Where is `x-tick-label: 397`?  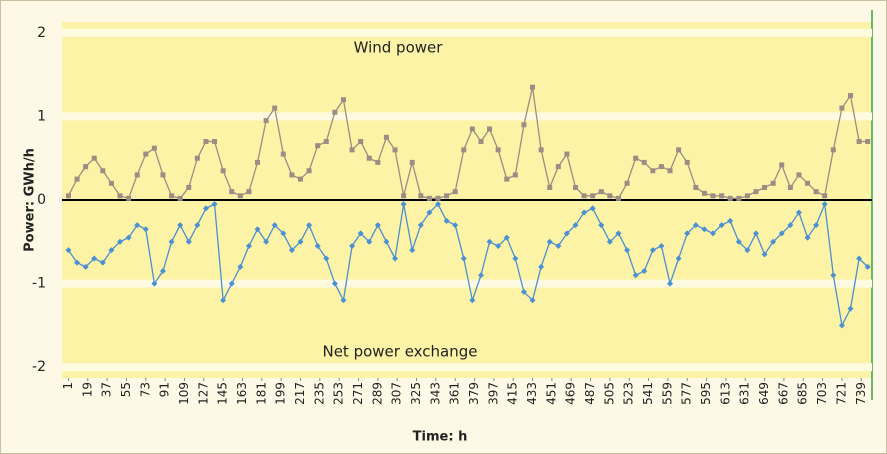 x-tick-label: 397 is located at coordinates (493, 393).